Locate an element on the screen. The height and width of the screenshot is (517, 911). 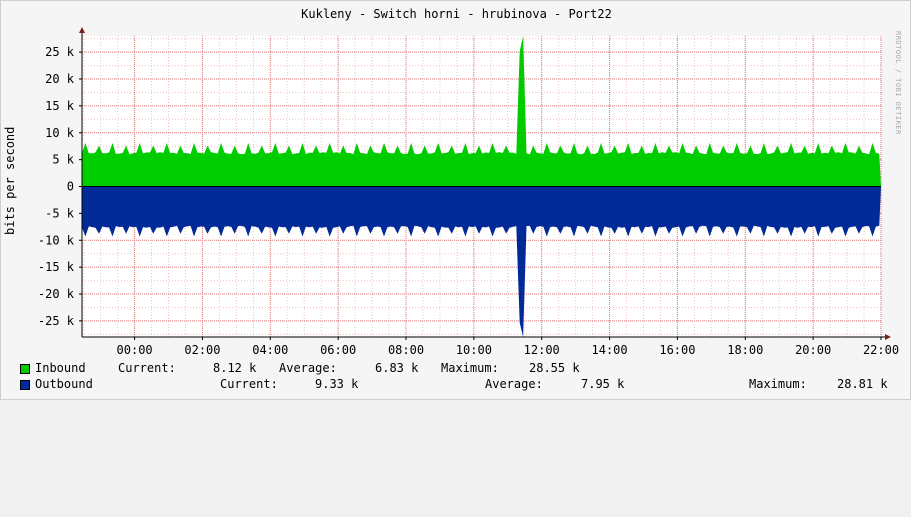
x-tick-label: 08:00 is located at coordinates (406, 350).